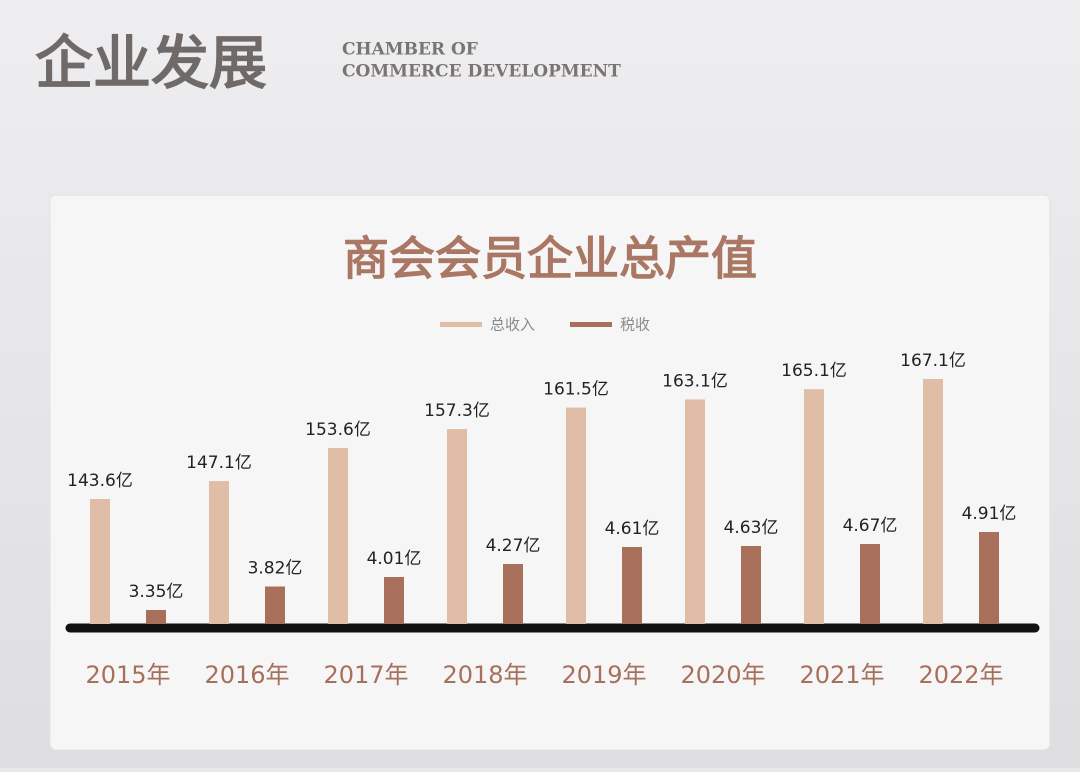 Image resolution: width=1080 pixels, height=772 pixels. I want to click on x-tick-label: 2019年, so click(603, 675).